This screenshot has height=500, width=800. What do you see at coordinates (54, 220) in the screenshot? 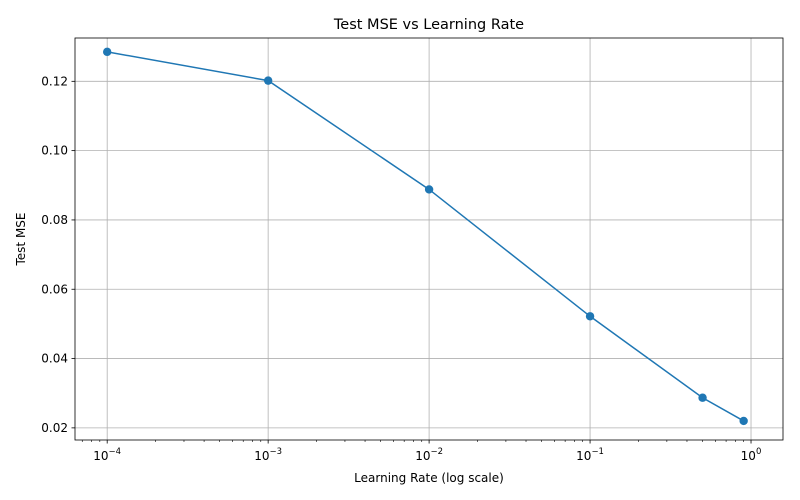
I see `y-tick-label: 0.08` at bounding box center [54, 220].